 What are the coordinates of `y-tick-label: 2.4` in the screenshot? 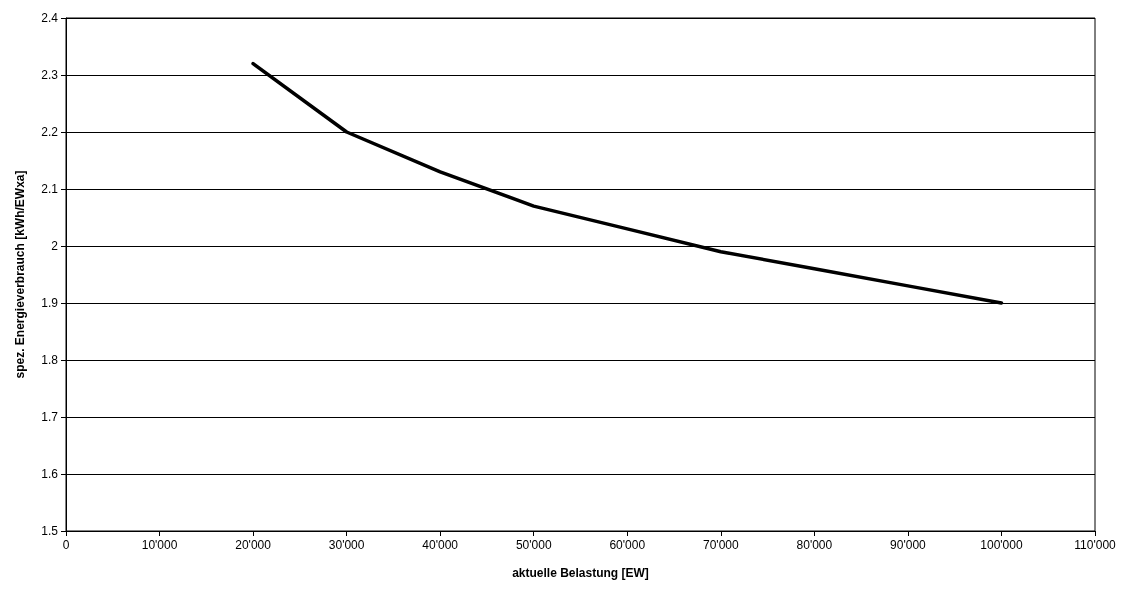 It's located at (50, 18).